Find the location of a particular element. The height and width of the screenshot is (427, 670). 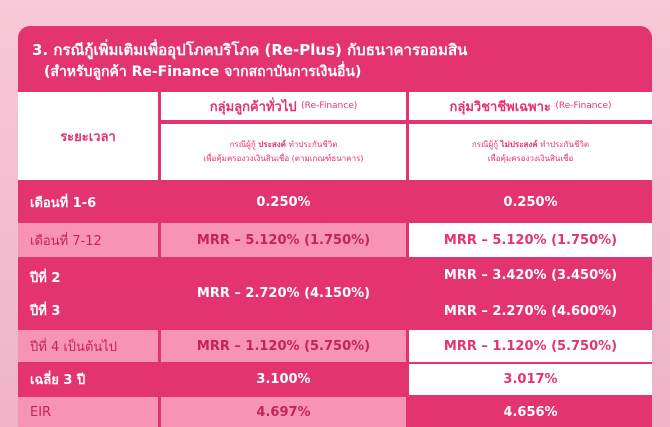

group1-note-line2-tag: (ตามเกณฑ์ธนาคาร) is located at coordinates (327, 158).